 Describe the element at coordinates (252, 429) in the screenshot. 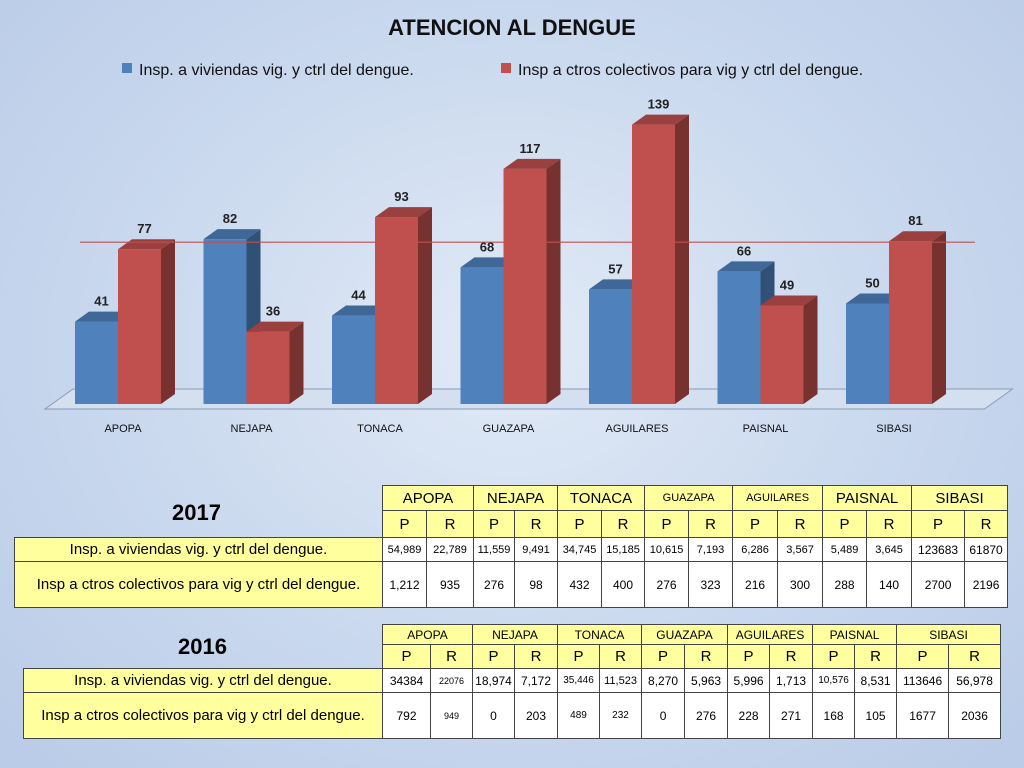

I see `category-label-nejapa: NEJAPA` at that location.